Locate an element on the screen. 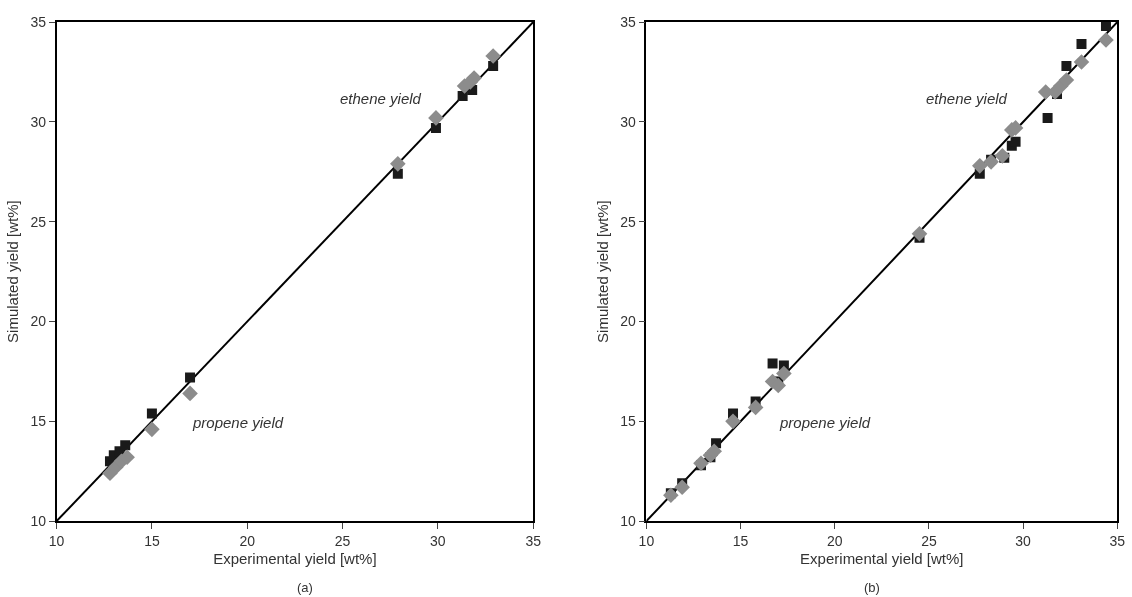 This screenshot has width=1132, height=597. text: (b) is located at coordinates (872, 587).